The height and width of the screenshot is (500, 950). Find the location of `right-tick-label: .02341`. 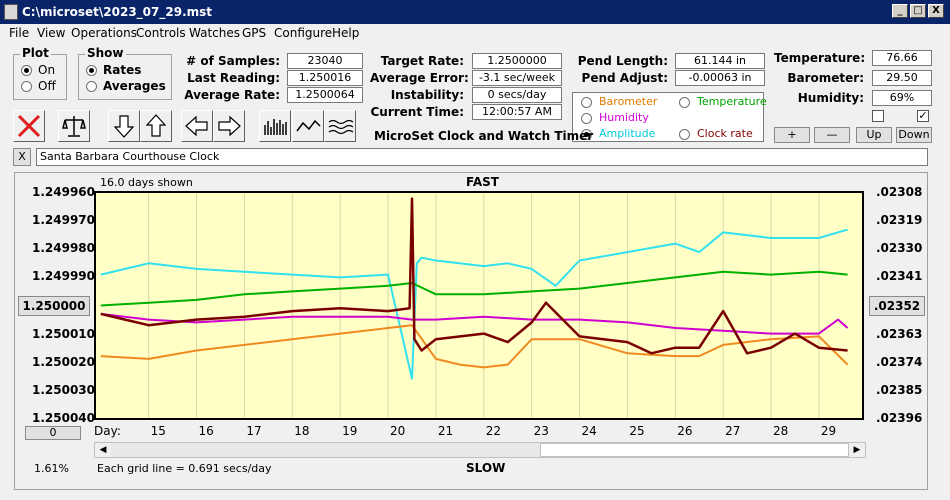

right-tick-label: .02341 is located at coordinates (899, 276).